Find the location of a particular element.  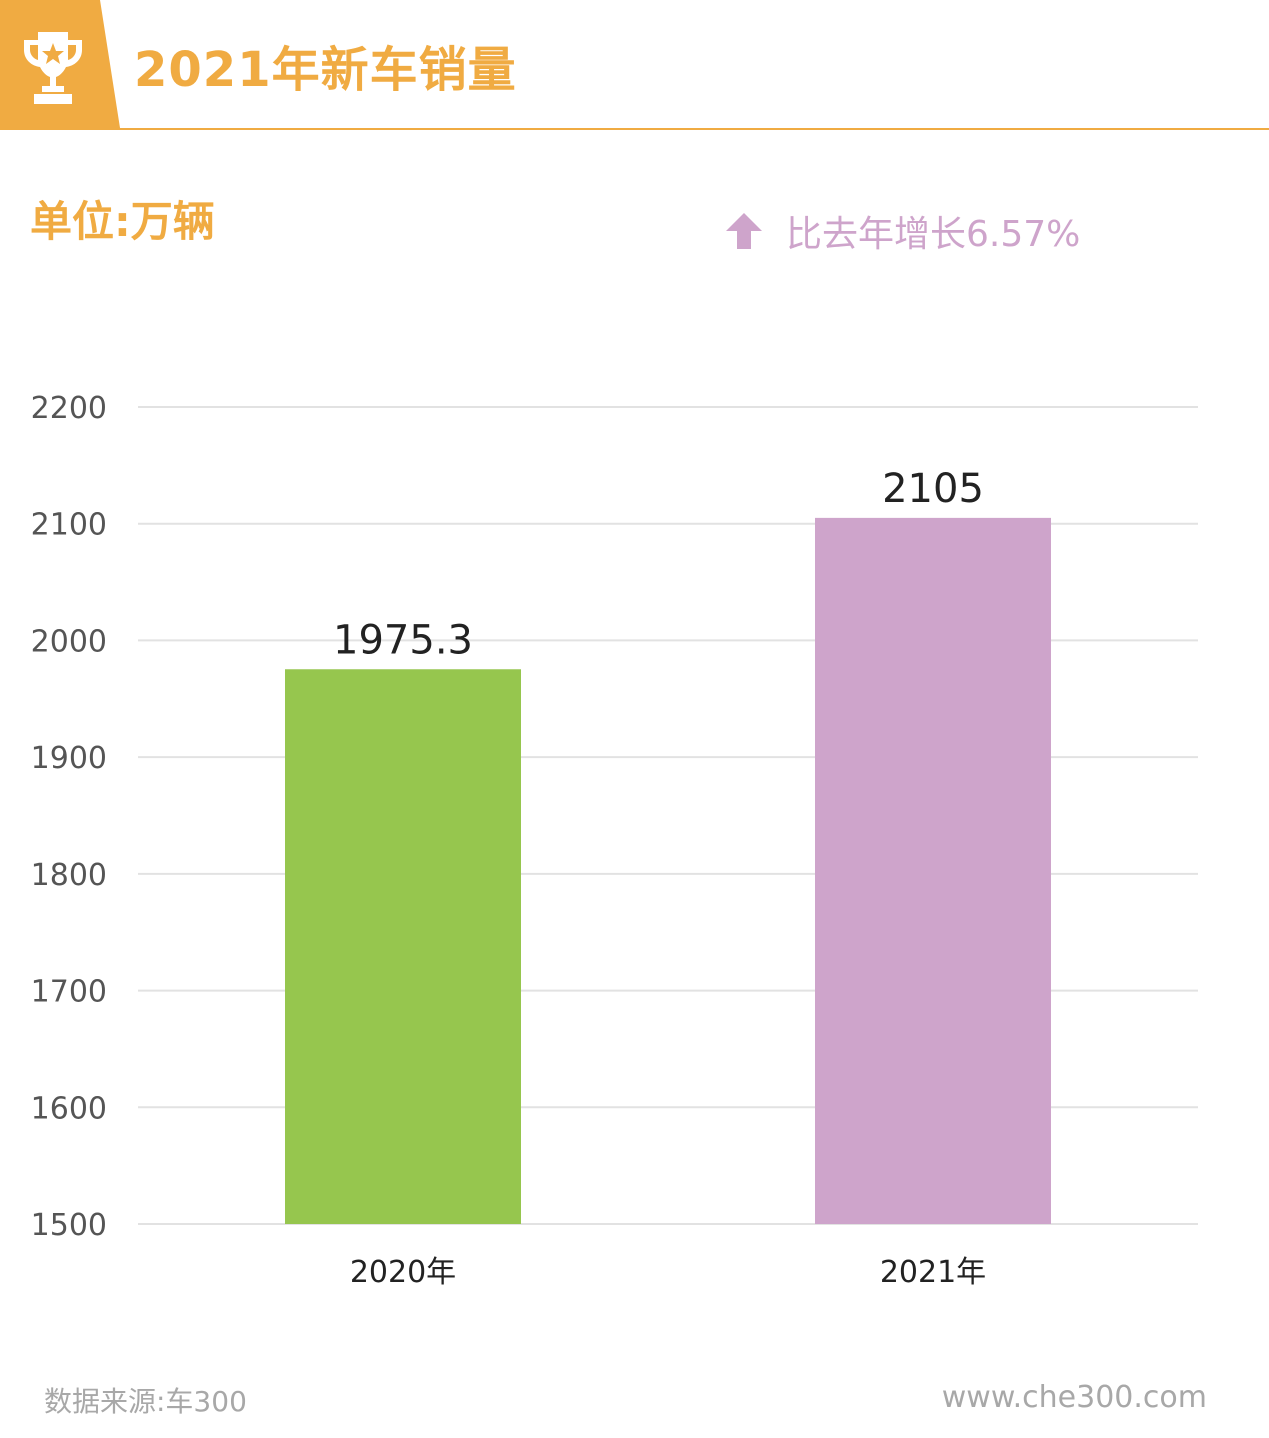

up-arrow-icon is located at coordinates (744, 231).